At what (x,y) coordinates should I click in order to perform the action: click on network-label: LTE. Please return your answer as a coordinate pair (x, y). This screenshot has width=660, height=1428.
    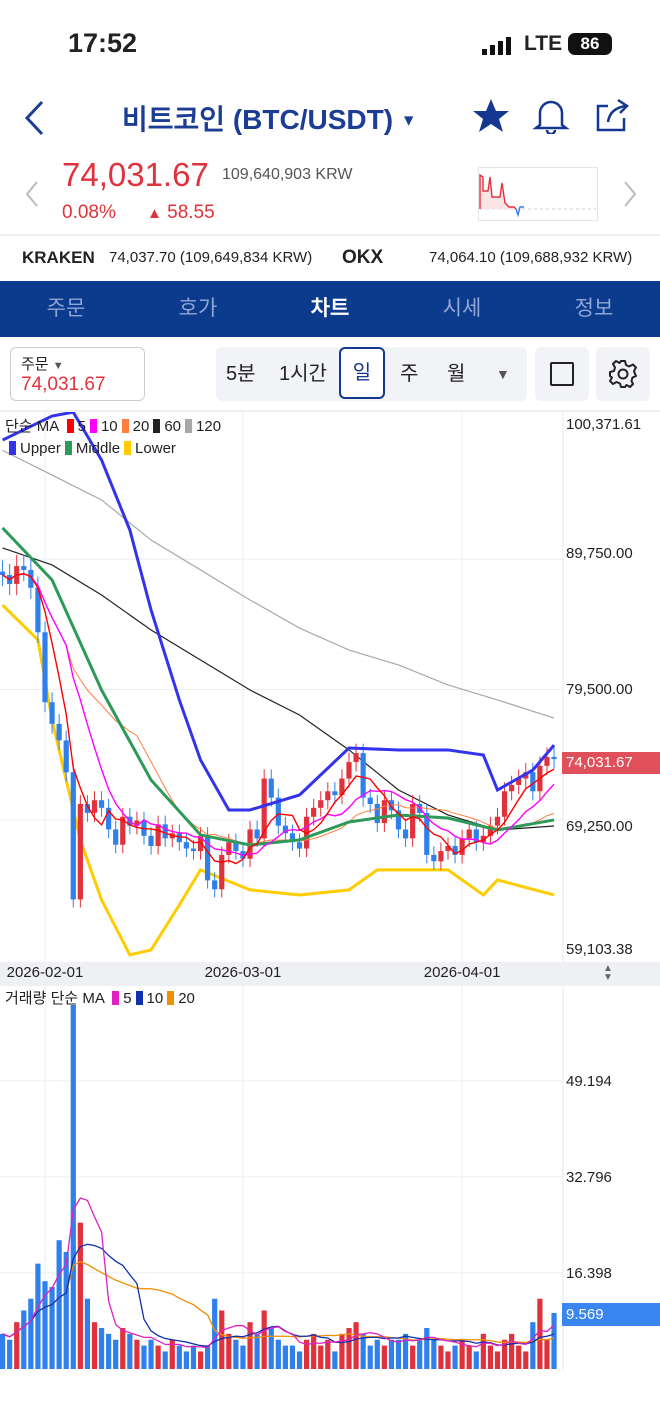
    Looking at the image, I should click on (543, 43).